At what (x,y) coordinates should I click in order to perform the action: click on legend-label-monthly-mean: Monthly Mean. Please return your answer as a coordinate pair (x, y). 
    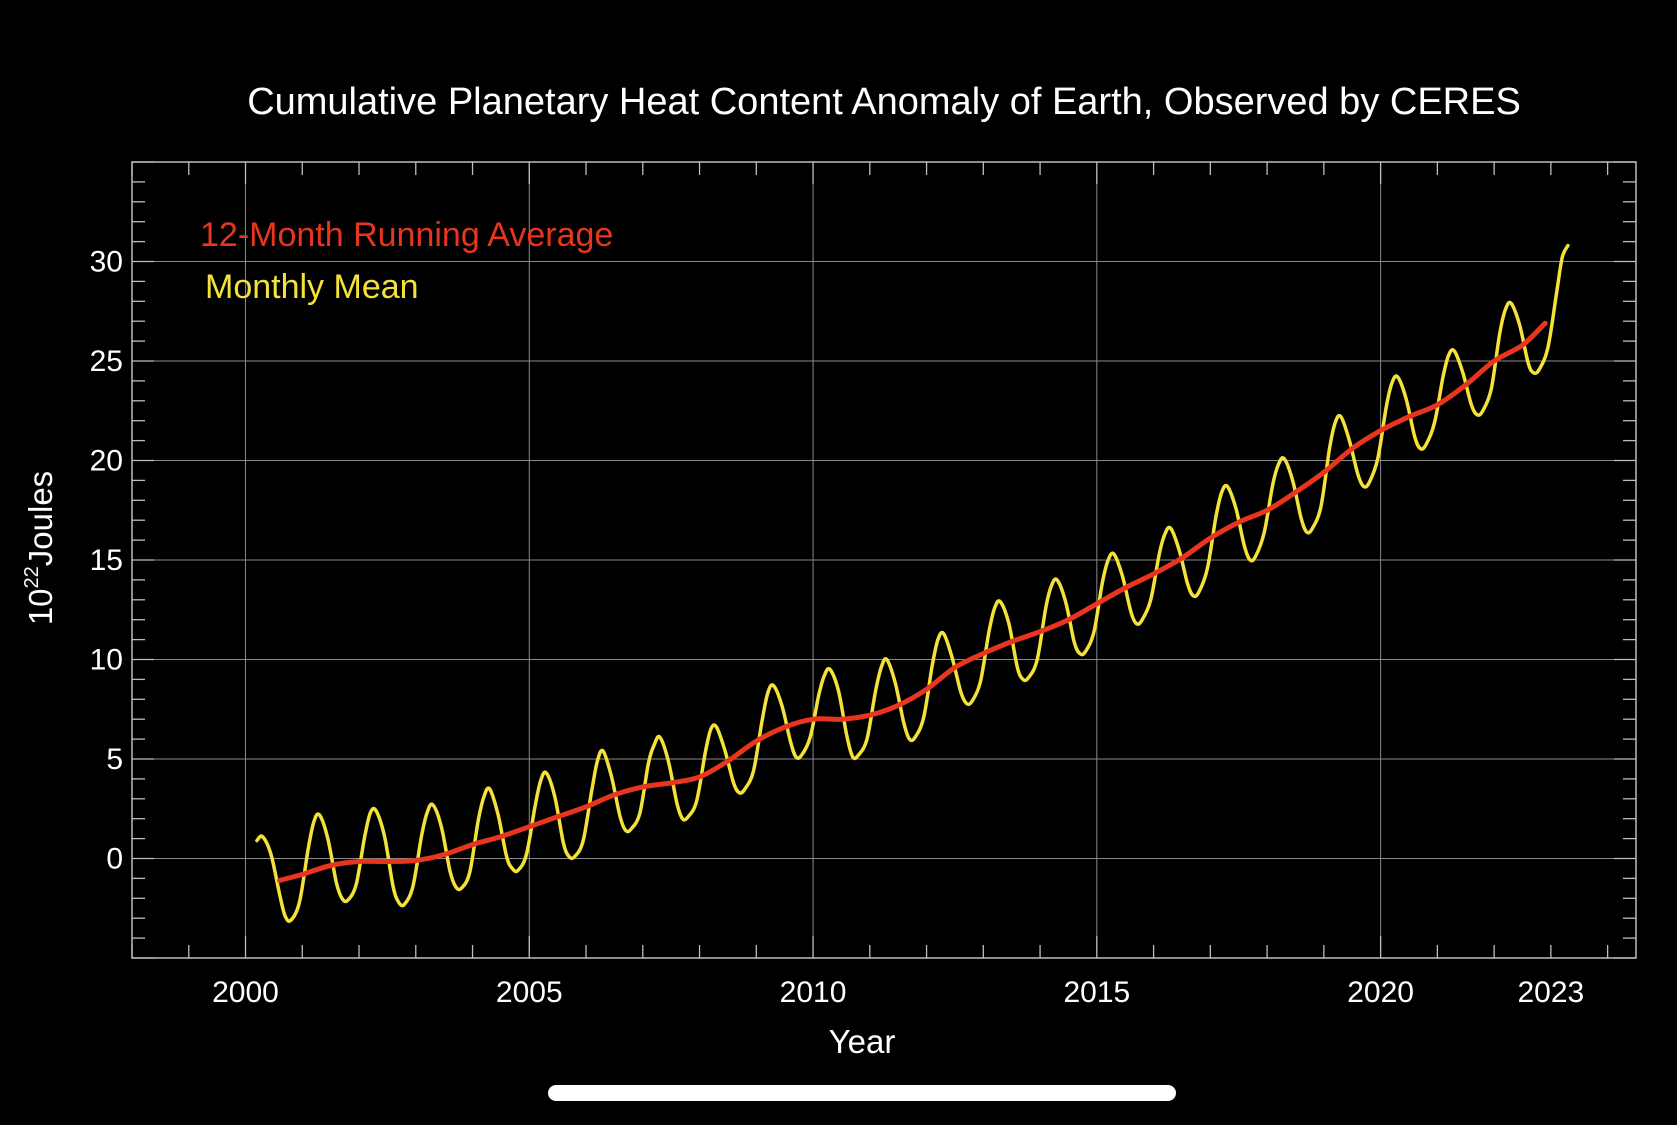
    Looking at the image, I should click on (312, 287).